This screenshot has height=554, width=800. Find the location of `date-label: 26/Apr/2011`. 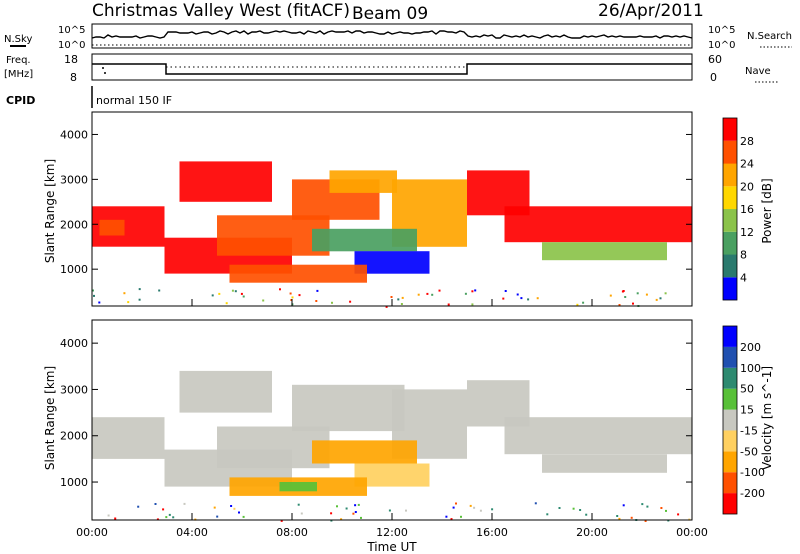

date-label: 26/Apr/2011 is located at coordinates (651, 11).